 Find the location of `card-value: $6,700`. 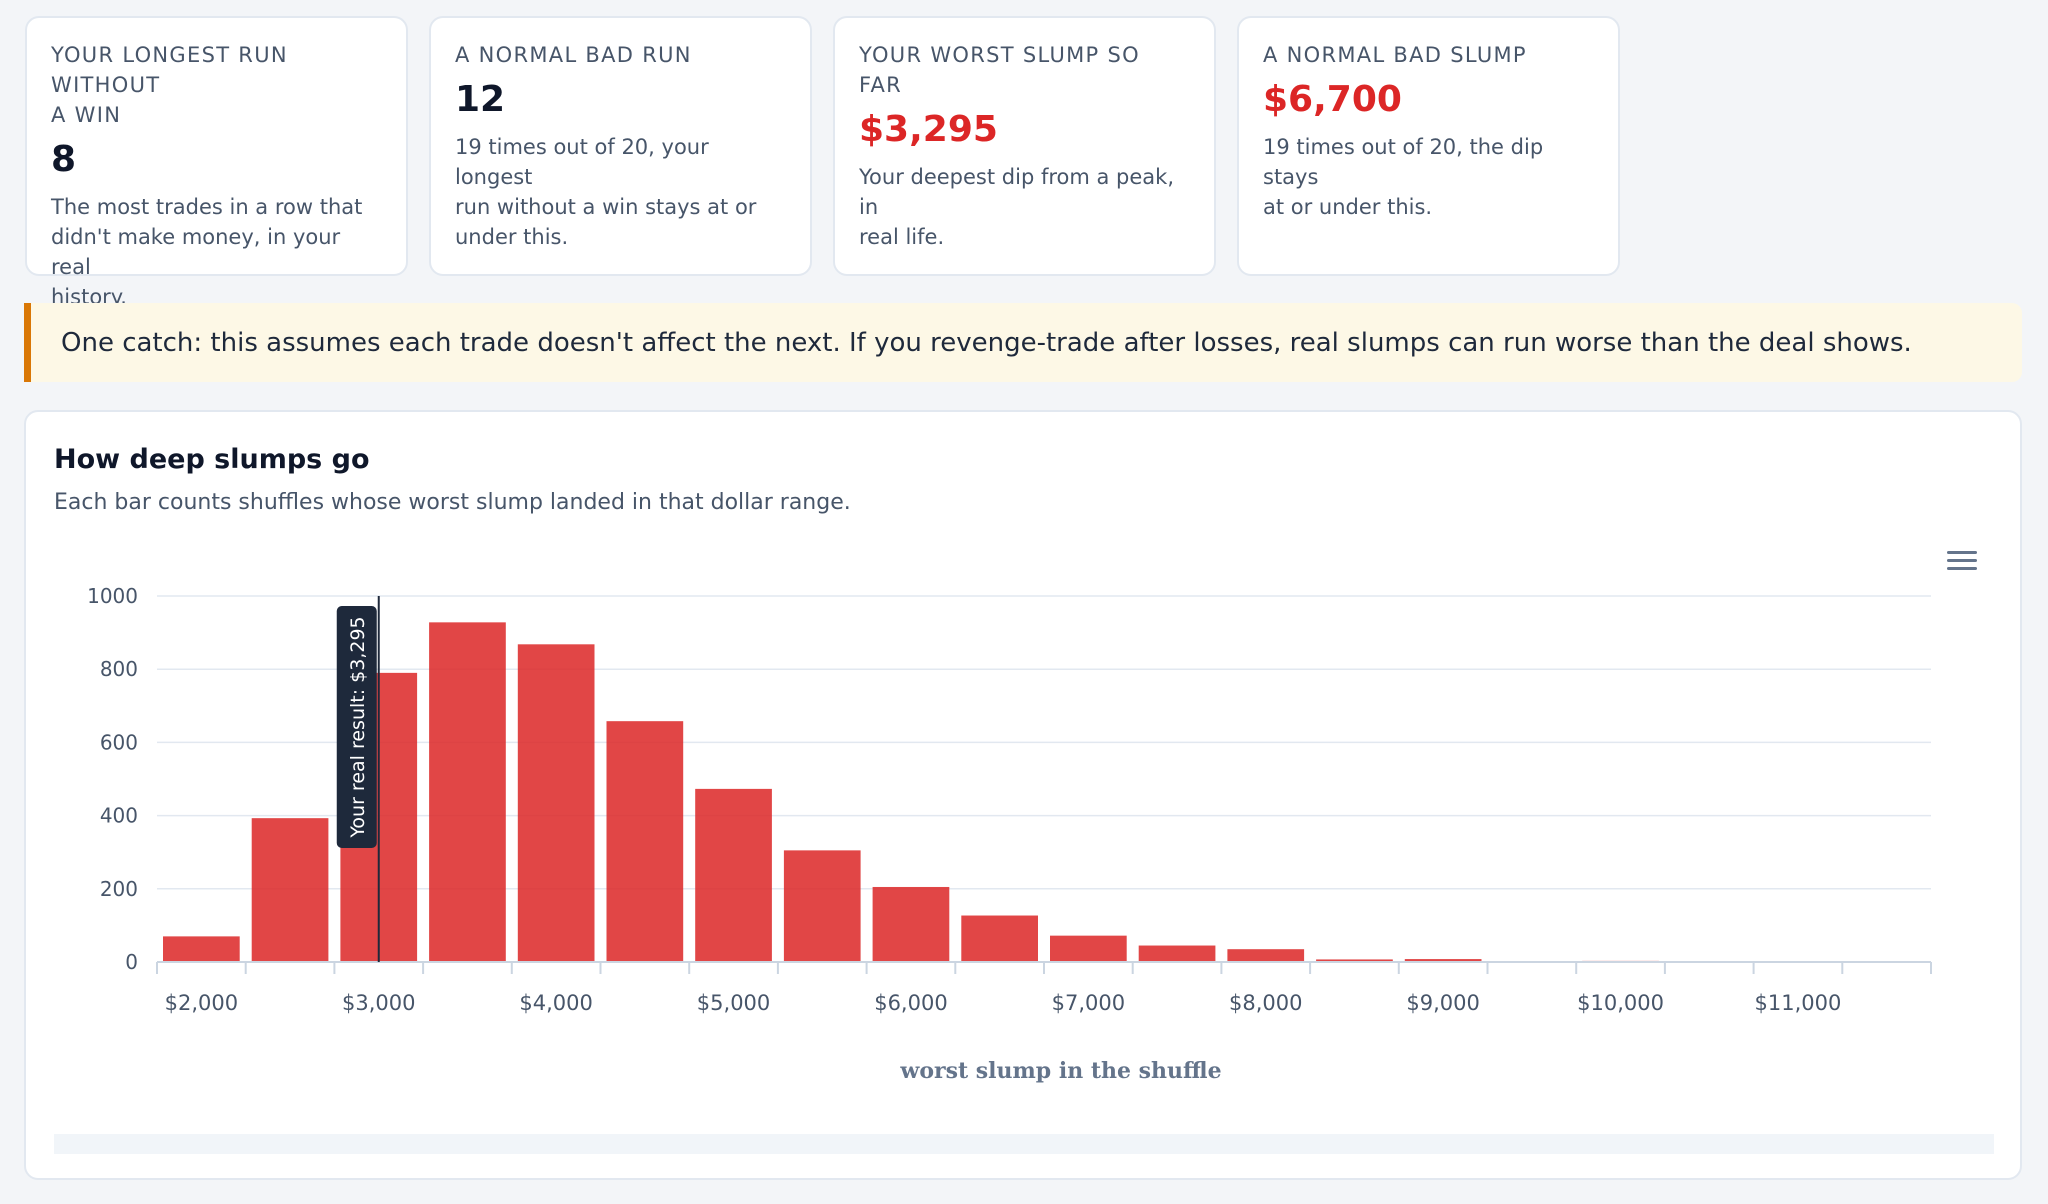

card-value: $6,700 is located at coordinates (1332, 99).